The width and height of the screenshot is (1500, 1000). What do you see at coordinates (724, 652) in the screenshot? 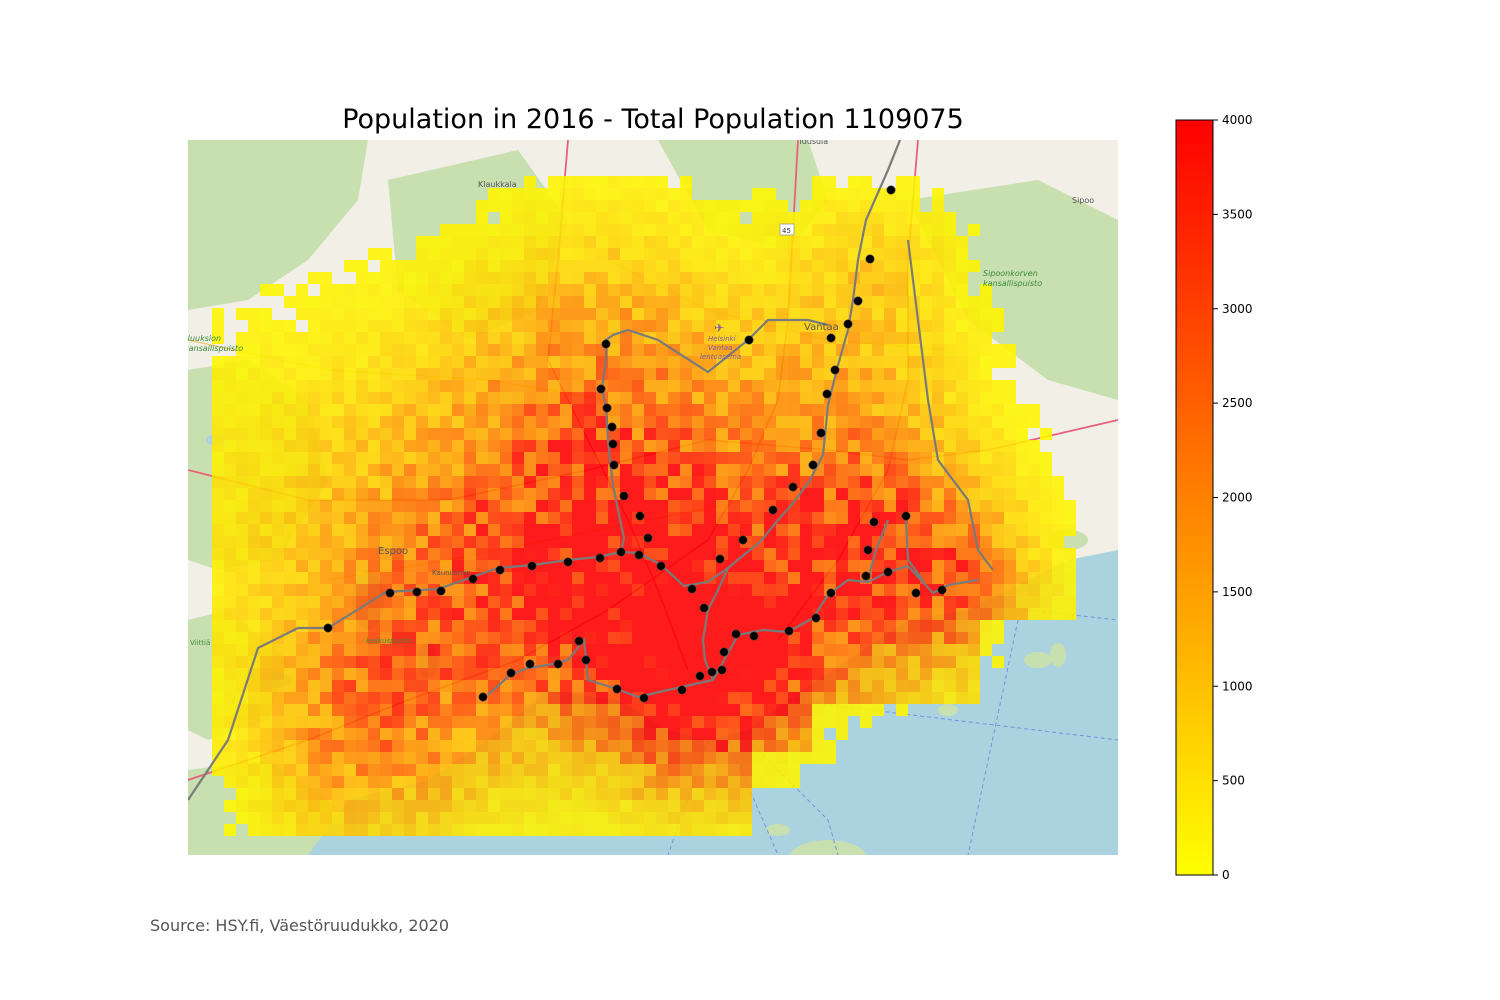
I see `station-marker` at bounding box center [724, 652].